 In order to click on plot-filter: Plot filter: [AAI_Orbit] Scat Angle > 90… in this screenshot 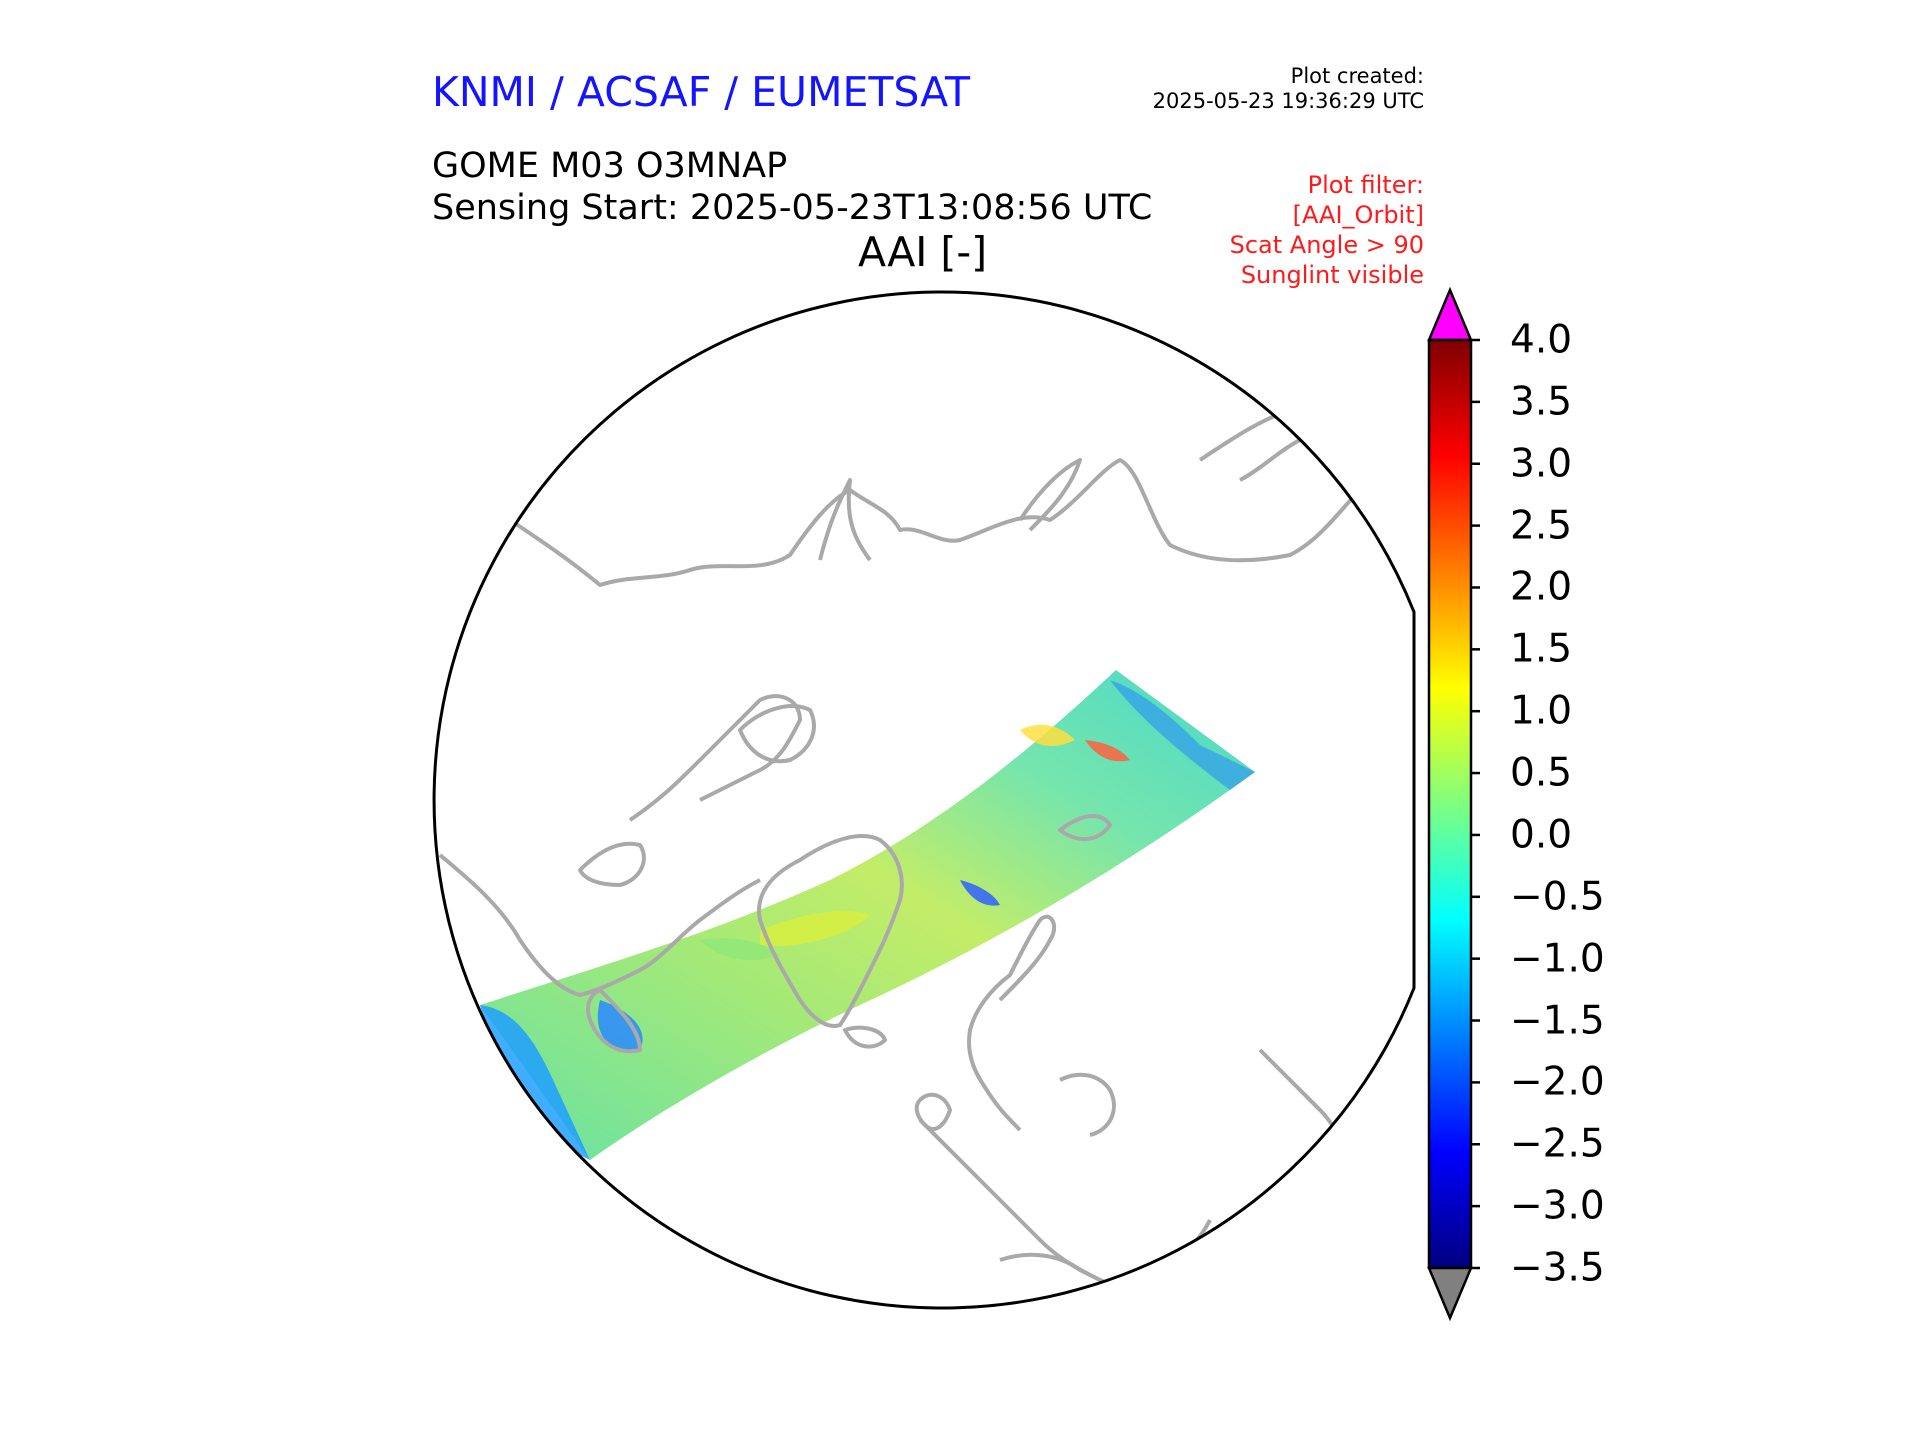, I will do `click(1327, 230)`.